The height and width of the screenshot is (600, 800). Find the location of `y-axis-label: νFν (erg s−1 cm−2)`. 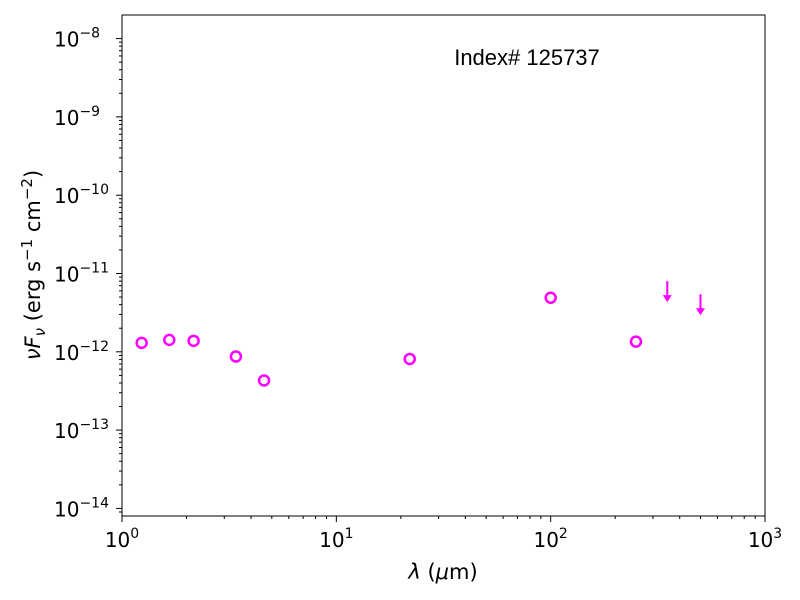

y-axis-label: νFν (erg s−1 cm−2) is located at coordinates (33, 265).